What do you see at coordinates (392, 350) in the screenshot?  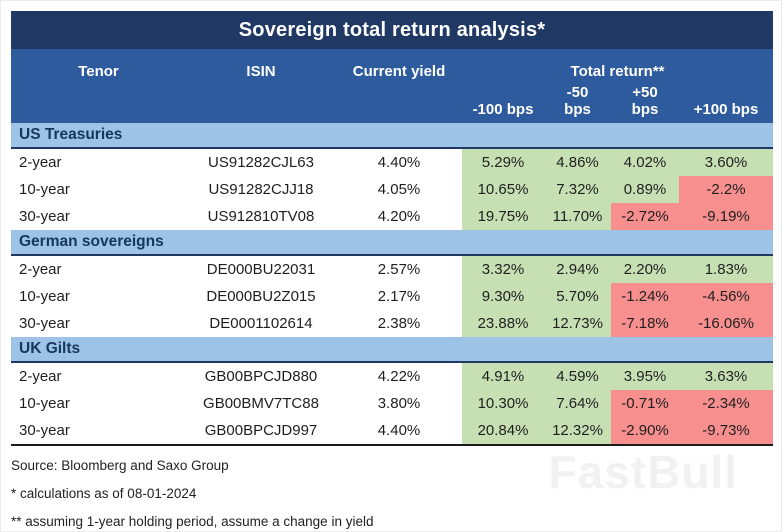 I see `section-header-uk-gilts: UK Gilts` at bounding box center [392, 350].